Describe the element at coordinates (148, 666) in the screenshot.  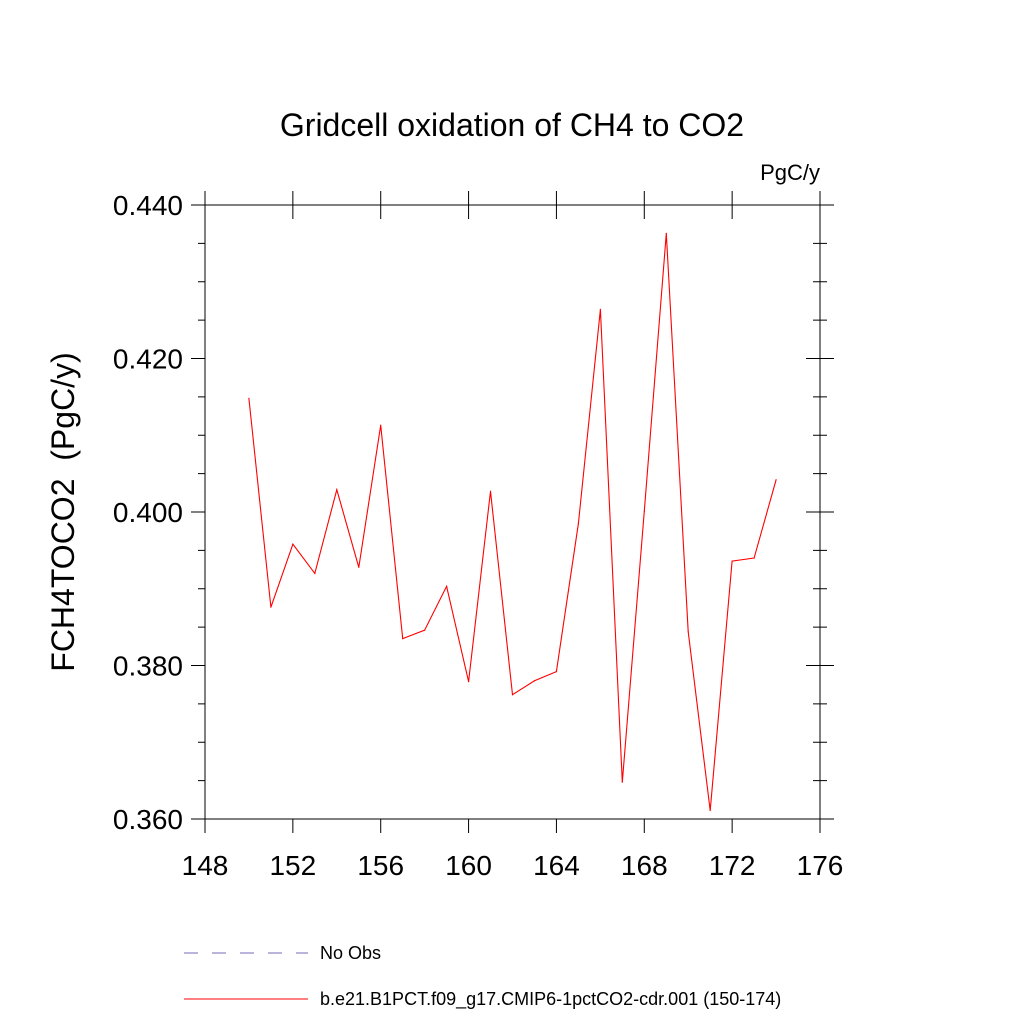
I see `y-tick-label: 0.380` at that location.